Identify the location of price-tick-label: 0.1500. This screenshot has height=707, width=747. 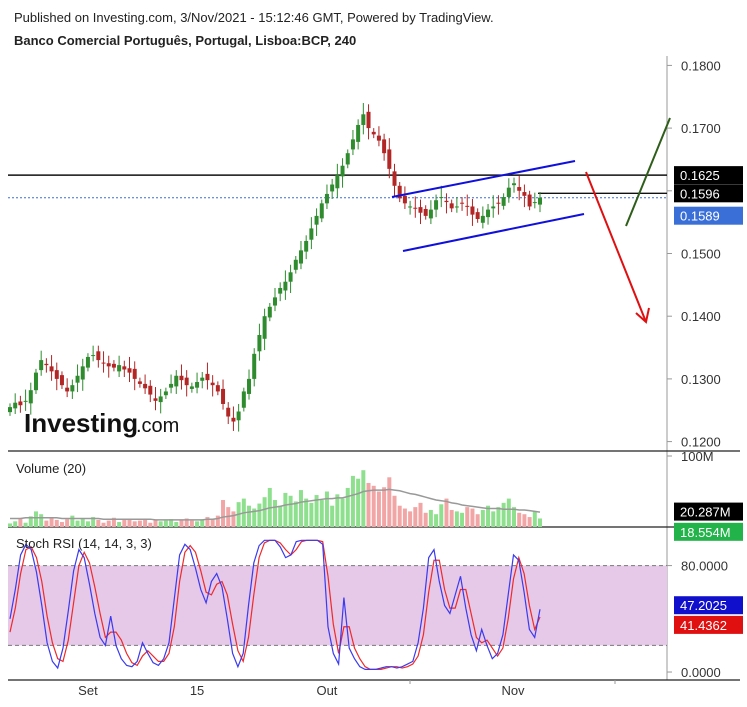
(701, 254).